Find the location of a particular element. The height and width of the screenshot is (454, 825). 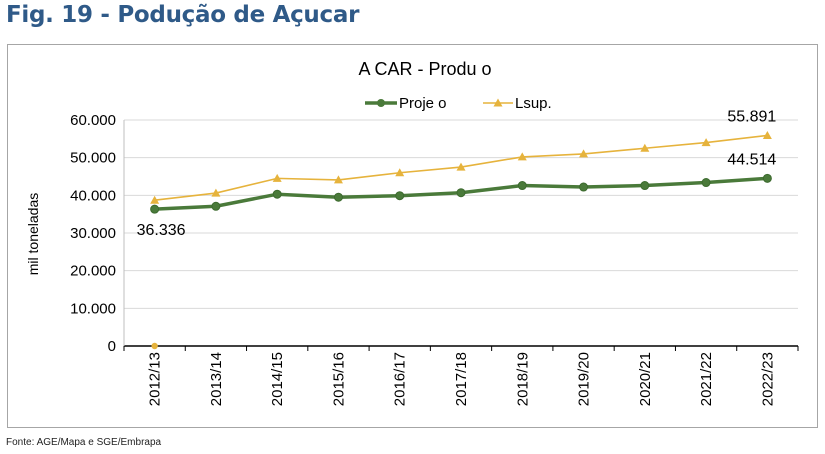

x-tick-label: 2016/17 is located at coordinates (400, 379).